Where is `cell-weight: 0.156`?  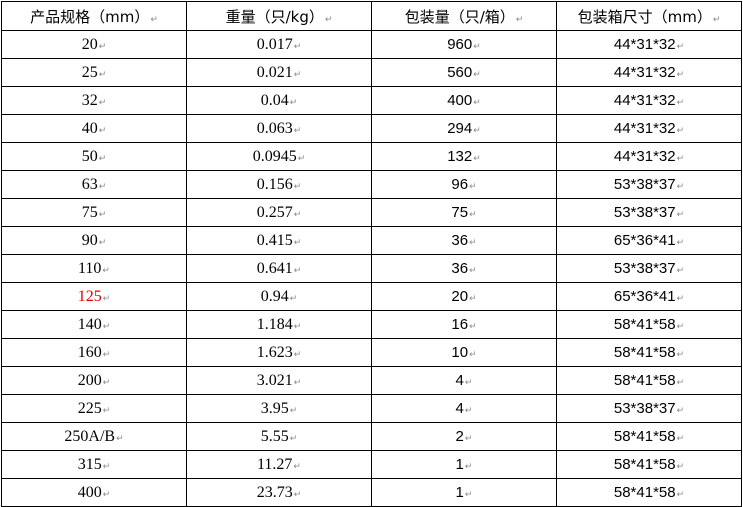
cell-weight: 0.156 is located at coordinates (279, 184).